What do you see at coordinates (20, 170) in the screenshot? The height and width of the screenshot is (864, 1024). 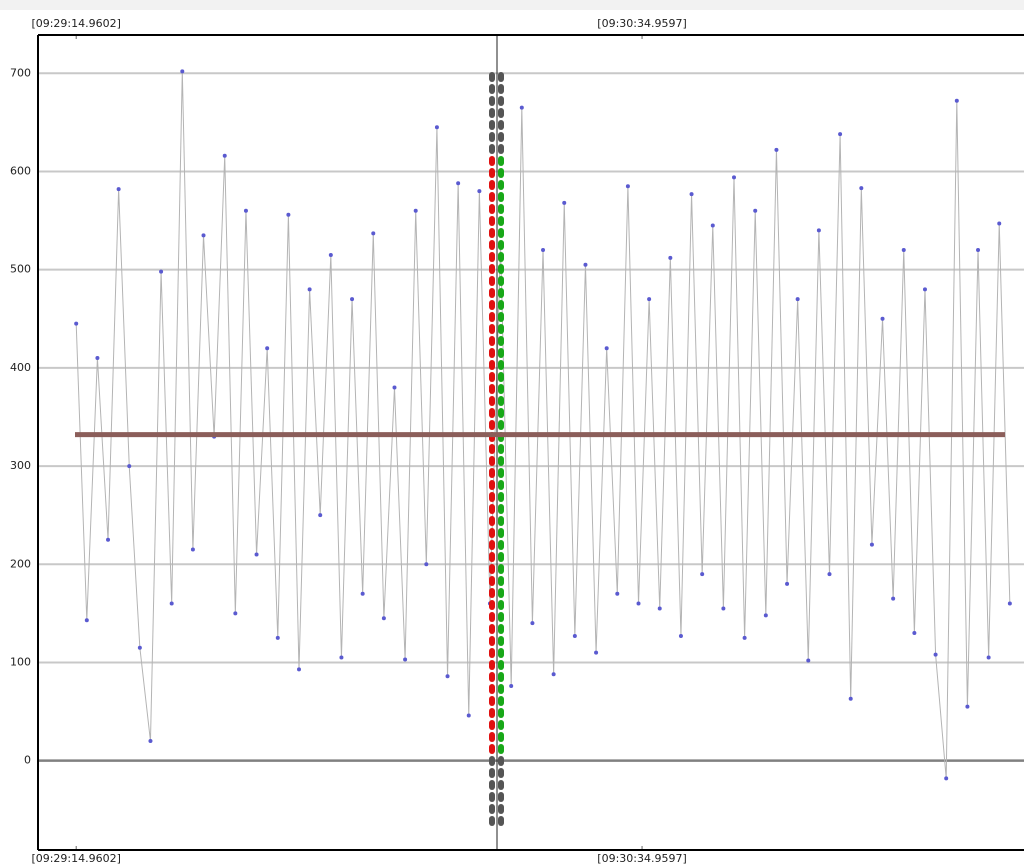 I see `y-tick-label: 600` at bounding box center [20, 170].